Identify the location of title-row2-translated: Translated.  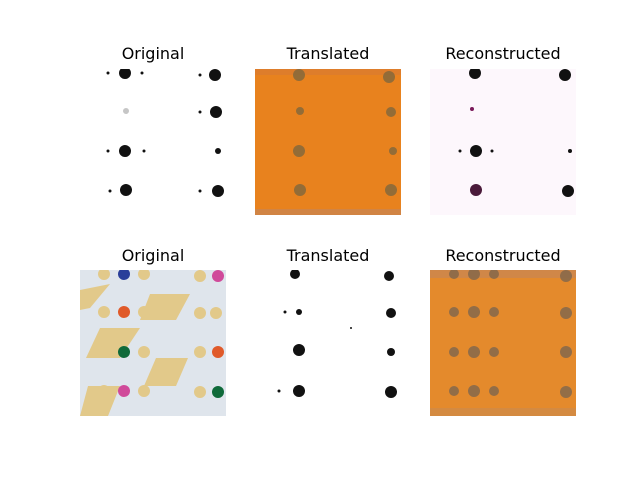
(328, 255).